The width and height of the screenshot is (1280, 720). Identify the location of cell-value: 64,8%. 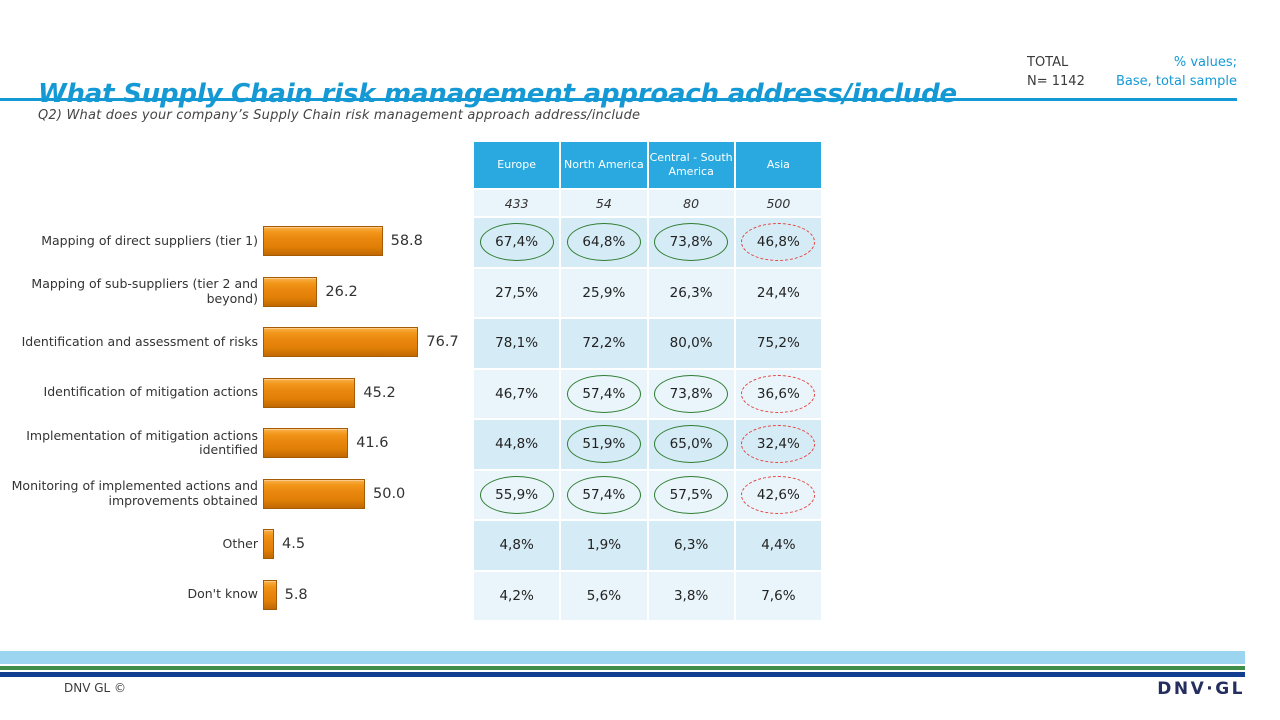
(604, 242).